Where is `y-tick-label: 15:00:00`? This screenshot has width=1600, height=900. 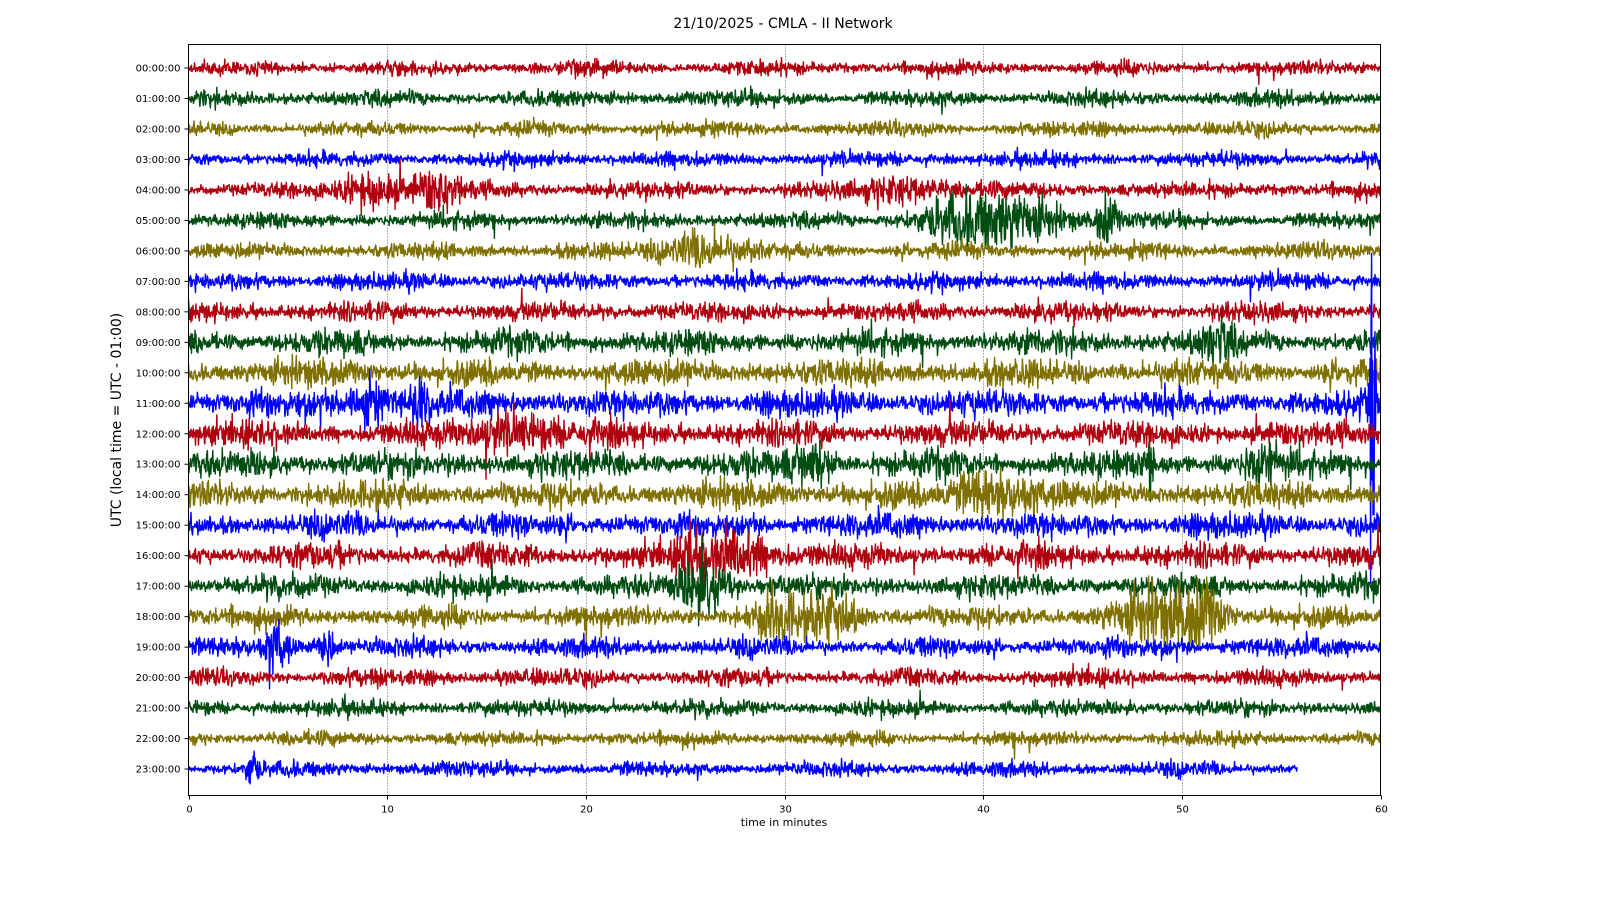
y-tick-label: 15:00:00 is located at coordinates (158, 526).